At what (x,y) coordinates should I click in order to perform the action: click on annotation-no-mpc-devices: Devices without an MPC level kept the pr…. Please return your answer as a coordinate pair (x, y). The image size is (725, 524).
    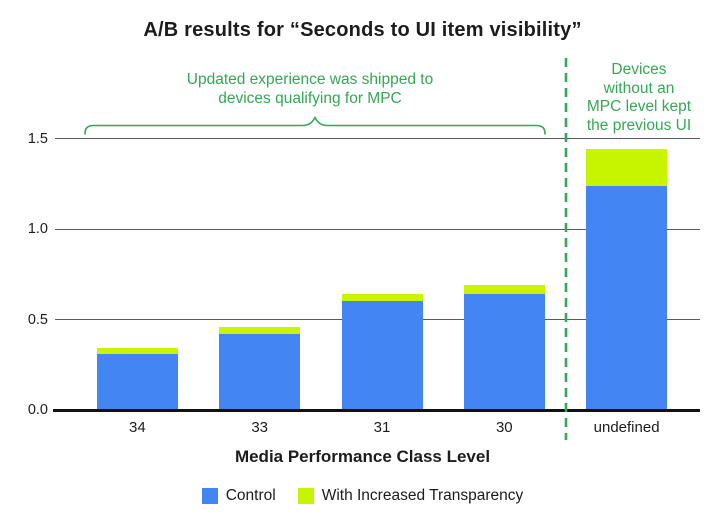
    Looking at the image, I should click on (639, 98).